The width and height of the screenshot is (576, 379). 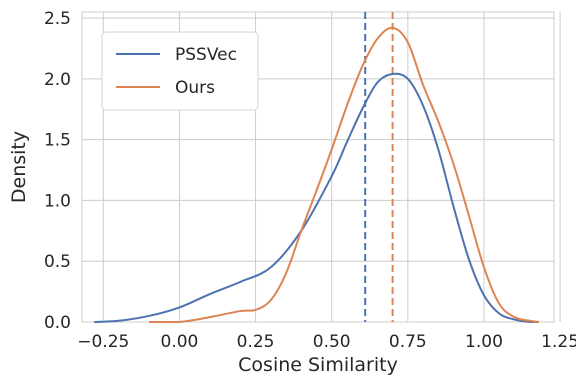 What do you see at coordinates (57, 141) in the screenshot?
I see `y-tick-label: 1.5` at bounding box center [57, 141].